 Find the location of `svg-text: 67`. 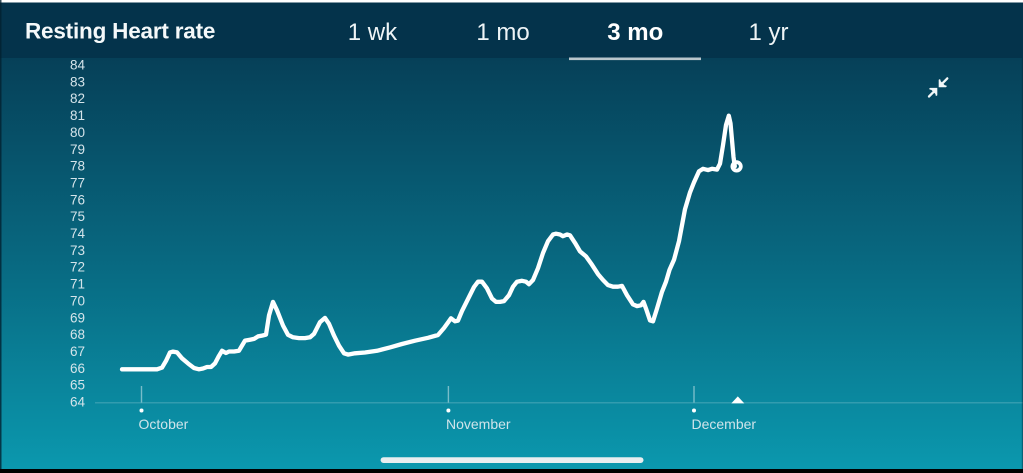

svg-text: 67 is located at coordinates (77, 351).